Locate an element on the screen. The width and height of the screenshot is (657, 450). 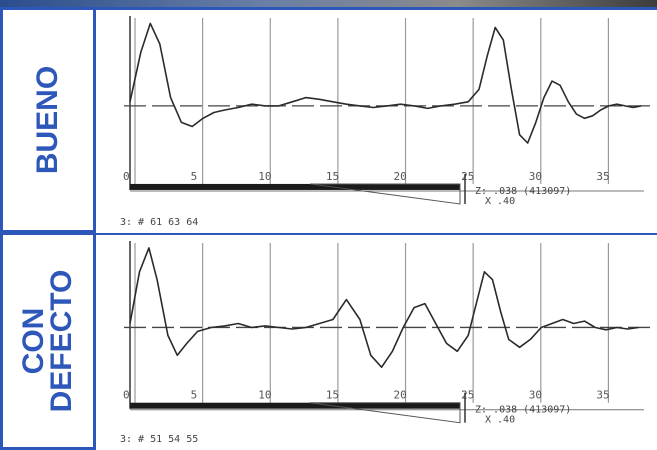
footer-left-text: 3: # 51 54 55 is located at coordinates (159, 439).